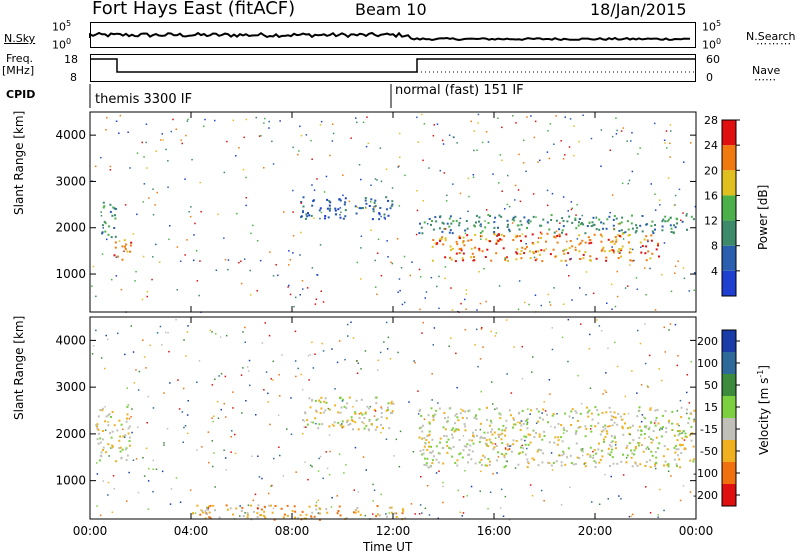  What do you see at coordinates (729, 418) in the screenshot?
I see `velocity-colorbar-frame` at bounding box center [729, 418].